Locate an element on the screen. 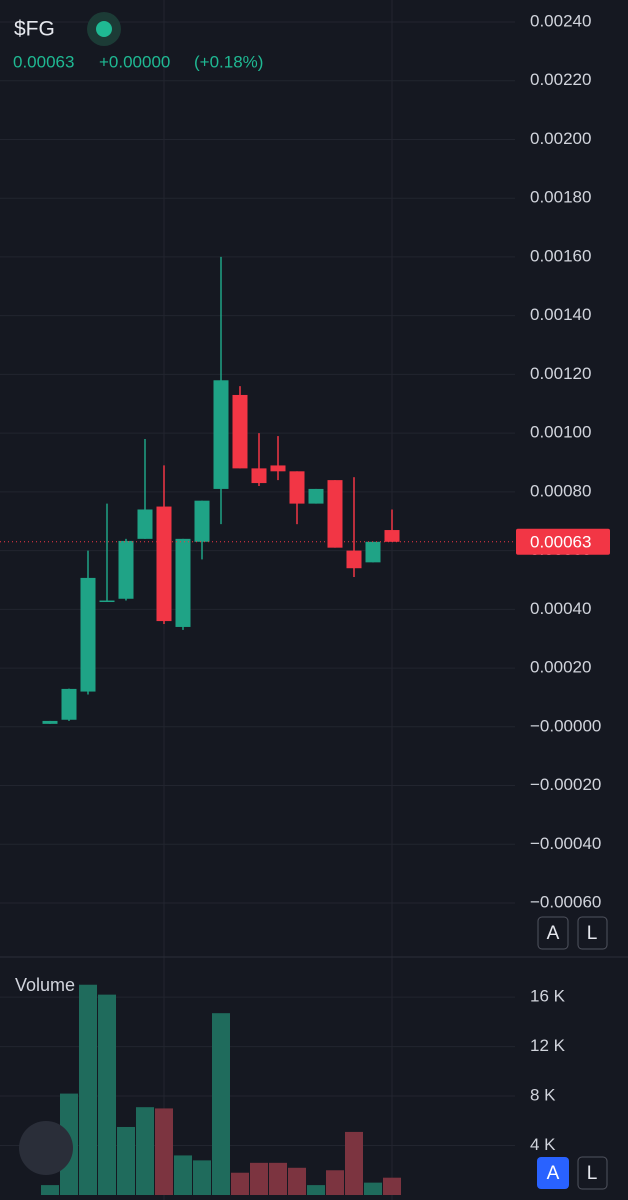 Image resolution: width=628 pixels, height=1200 pixels. y-tick-label: 8 K is located at coordinates (543, 1095).